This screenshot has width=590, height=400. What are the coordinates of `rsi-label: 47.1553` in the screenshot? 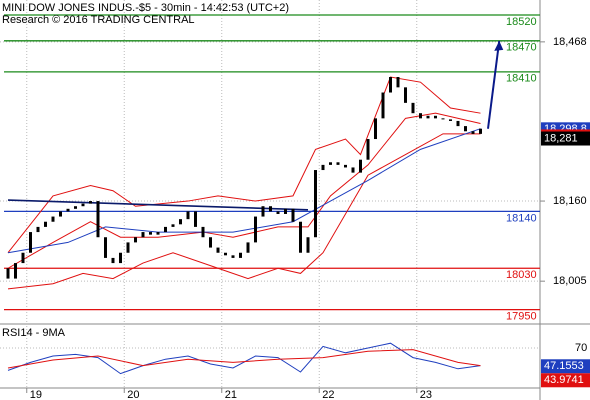 It's located at (564, 366).